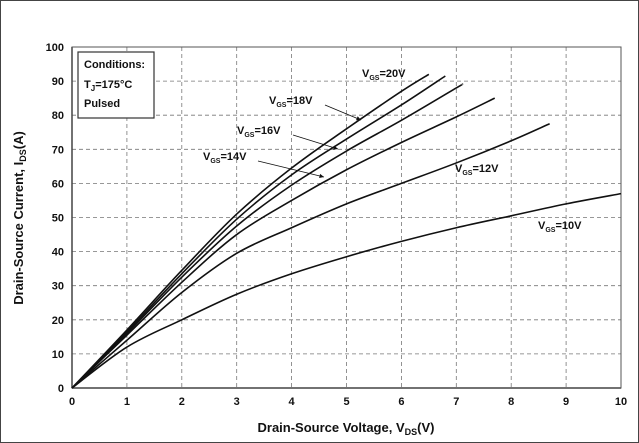  Describe the element at coordinates (58, 321) in the screenshot. I see `y-tick-label: 20` at that location.